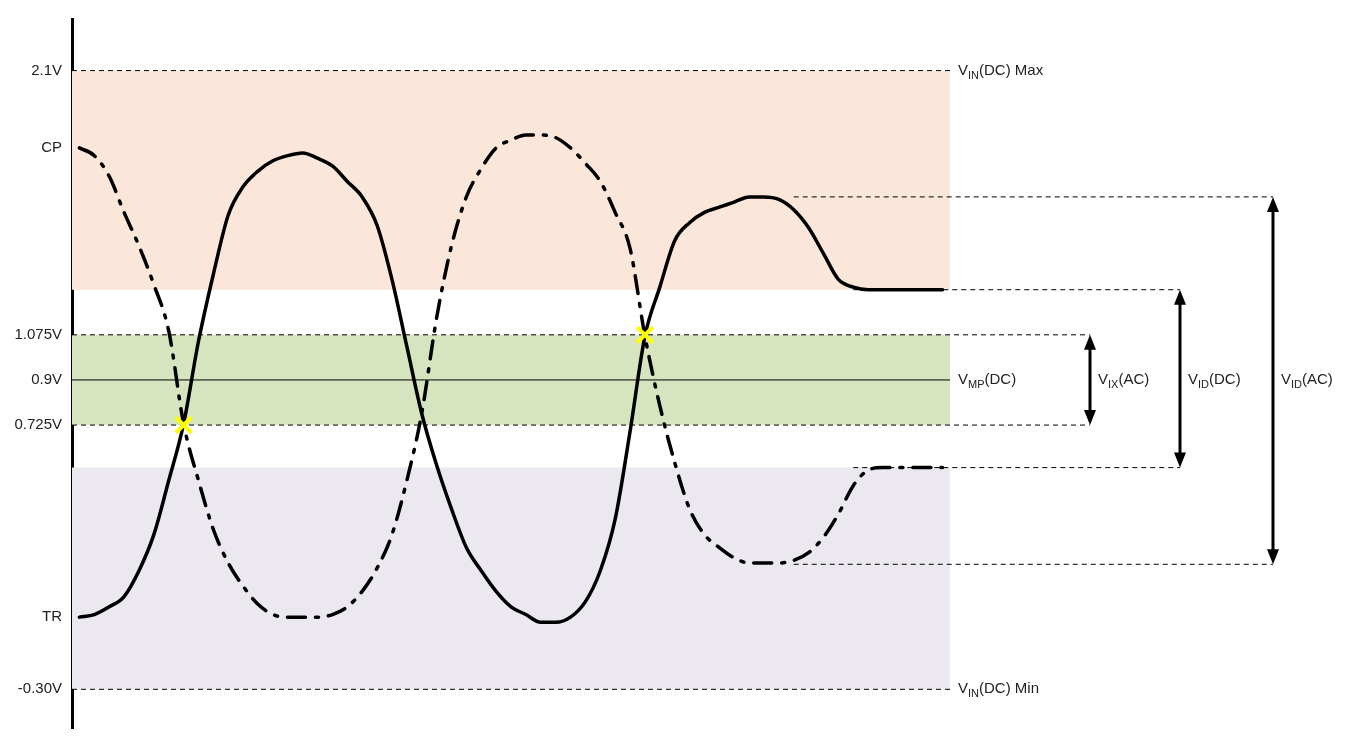 This screenshot has width=1358, height=747. Describe the element at coordinates (39, 688) in the screenshot. I see `y-tick-label: -0.30V` at that location.